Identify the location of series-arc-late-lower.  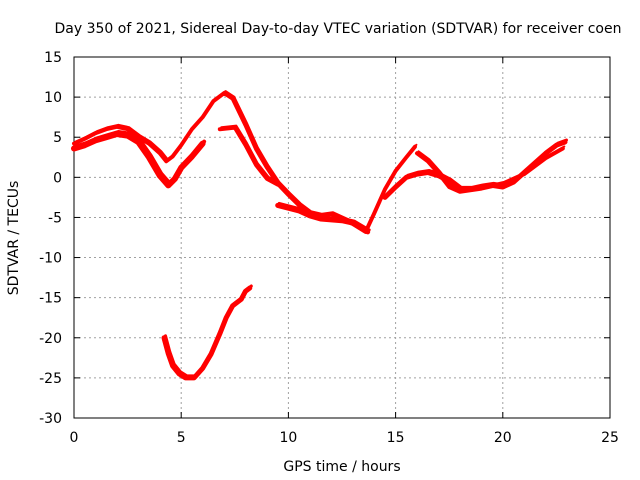
(323, 218).